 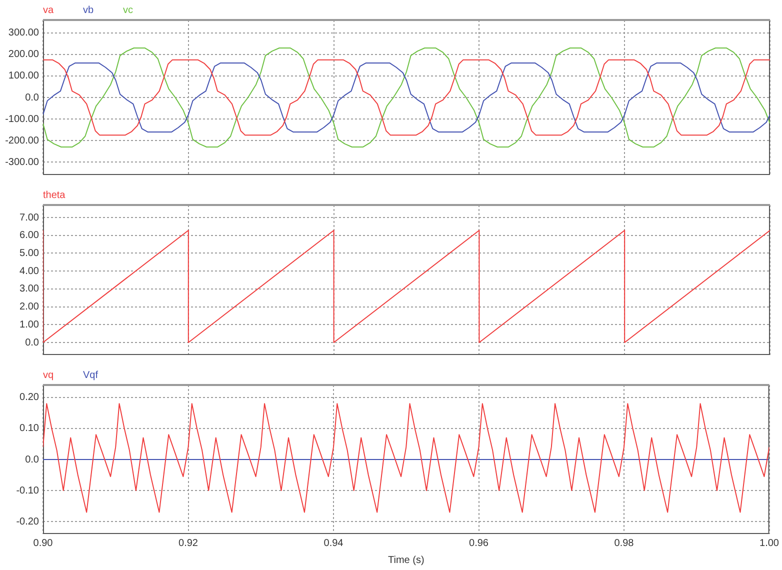 I want to click on y-tick-label: -300.00, so click(x=22, y=162).